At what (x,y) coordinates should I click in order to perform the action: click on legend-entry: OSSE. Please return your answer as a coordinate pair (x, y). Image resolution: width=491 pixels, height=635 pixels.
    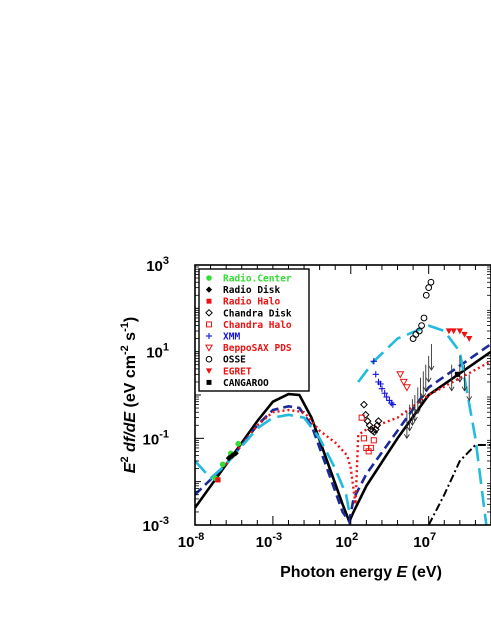
    Looking at the image, I should click on (225, 360).